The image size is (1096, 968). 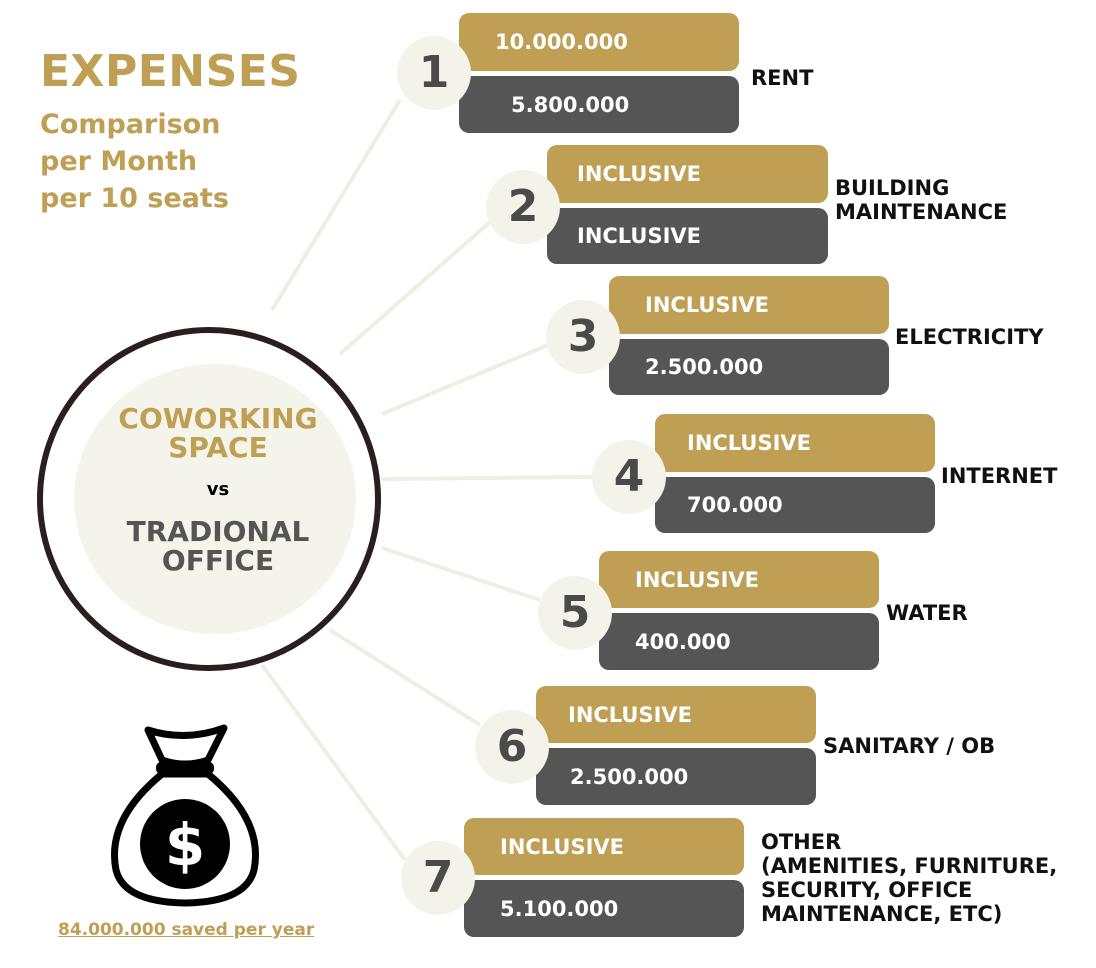 I want to click on center-vs: vs, so click(x=218, y=489).